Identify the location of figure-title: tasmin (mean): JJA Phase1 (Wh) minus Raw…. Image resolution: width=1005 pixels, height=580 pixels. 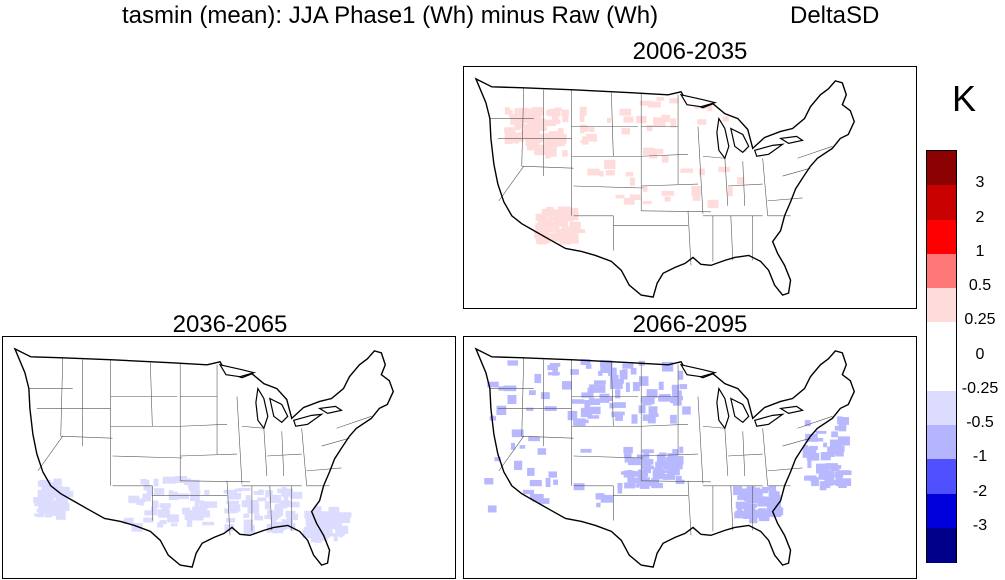
(502, 17).